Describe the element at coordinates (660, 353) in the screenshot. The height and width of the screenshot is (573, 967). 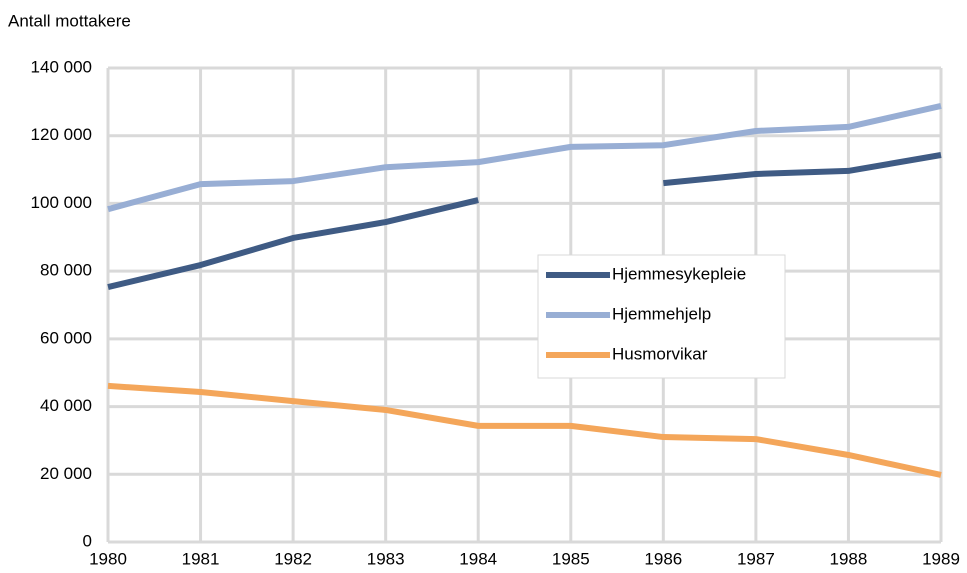
I see `legend-label: Husmorvikar` at that location.